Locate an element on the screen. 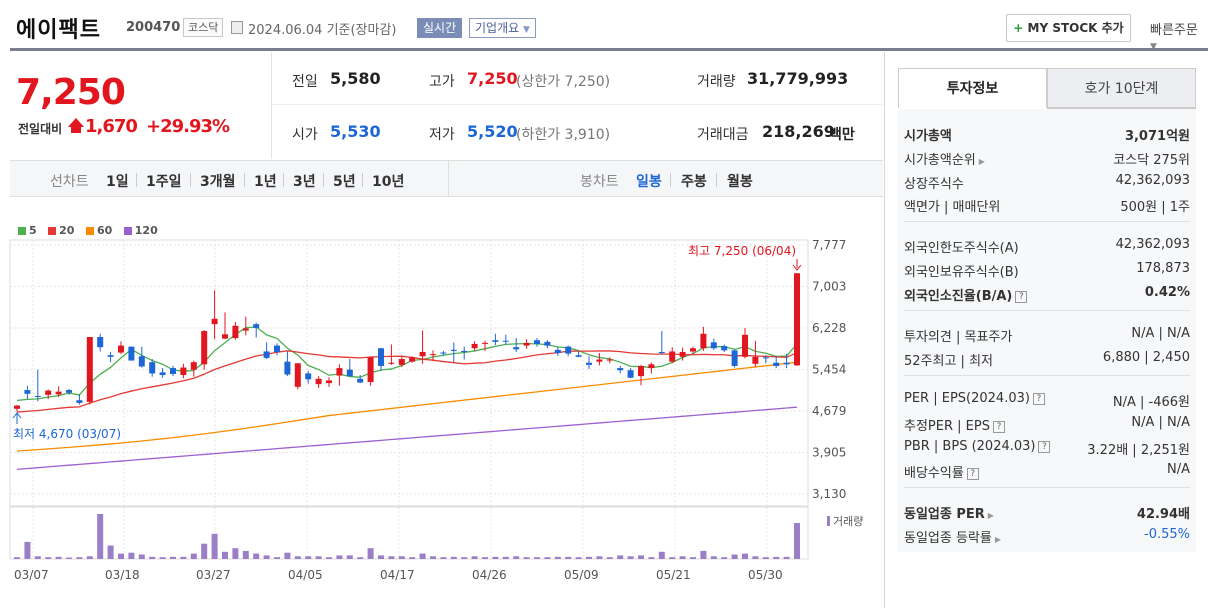 Image resolution: width=1208 pixels, height=608 pixels. min-arrowhead is located at coordinates (17, 415).